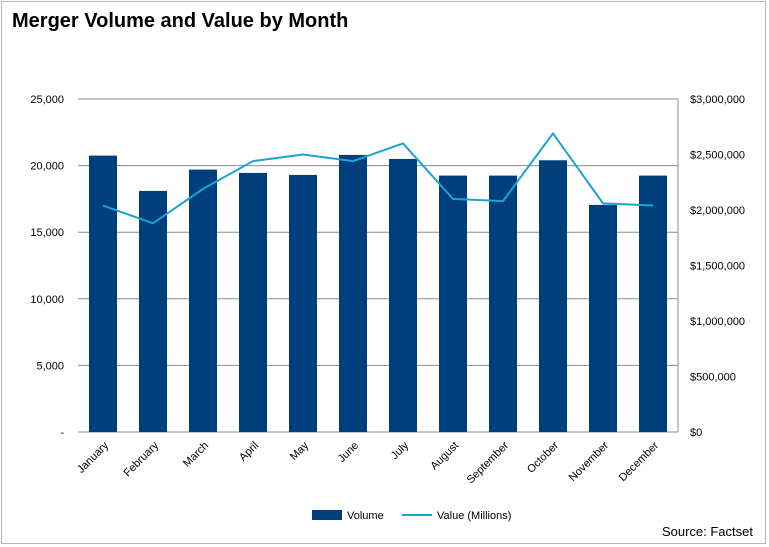 This screenshot has width=769, height=547. I want to click on x-tick-label: October, so click(543, 457).